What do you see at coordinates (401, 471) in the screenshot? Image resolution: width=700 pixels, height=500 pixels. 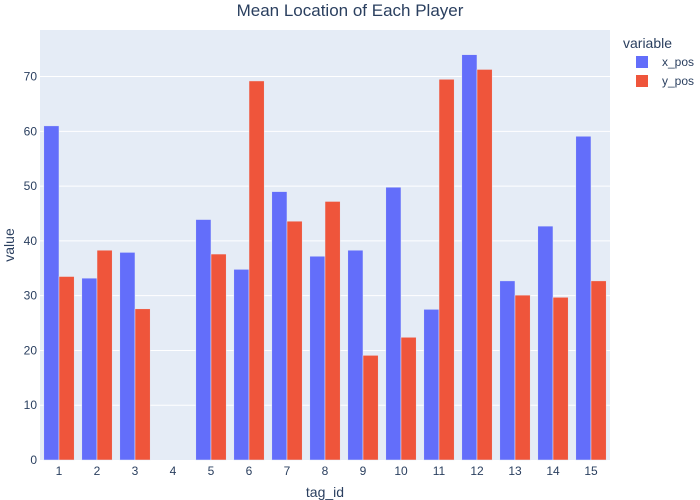 I see `x-tick-label: 10` at bounding box center [401, 471].